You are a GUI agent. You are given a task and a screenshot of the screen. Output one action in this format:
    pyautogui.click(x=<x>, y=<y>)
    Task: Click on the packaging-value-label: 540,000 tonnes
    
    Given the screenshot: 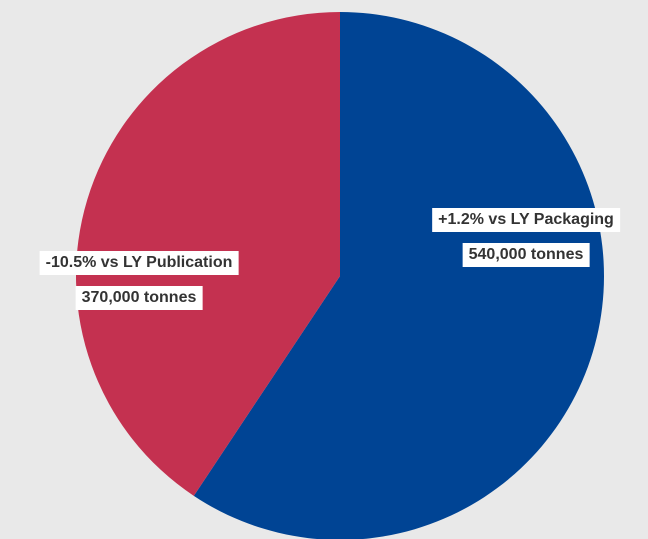 What is the action you would take?
    pyautogui.click(x=526, y=255)
    